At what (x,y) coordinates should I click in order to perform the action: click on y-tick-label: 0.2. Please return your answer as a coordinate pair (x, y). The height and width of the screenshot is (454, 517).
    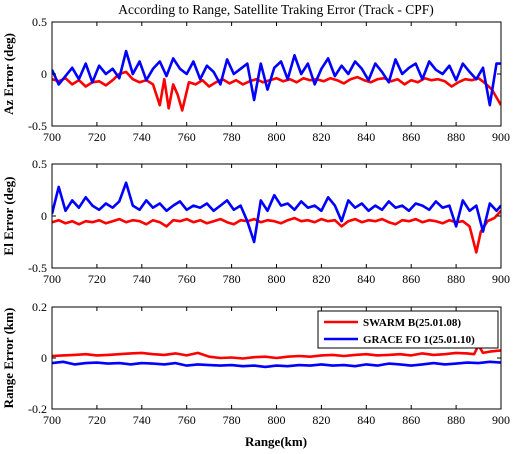
    Looking at the image, I should click on (39, 307).